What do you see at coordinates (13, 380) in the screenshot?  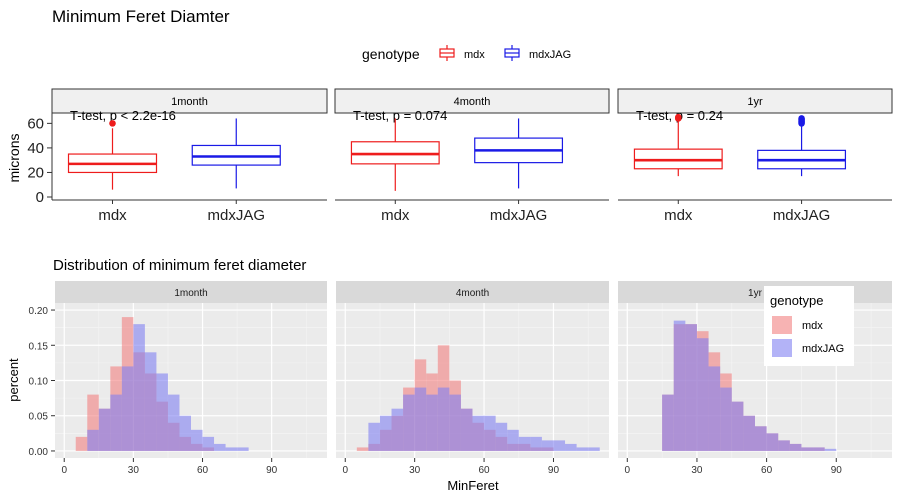 I see `histogram-ylabel: percent` at bounding box center [13, 380].